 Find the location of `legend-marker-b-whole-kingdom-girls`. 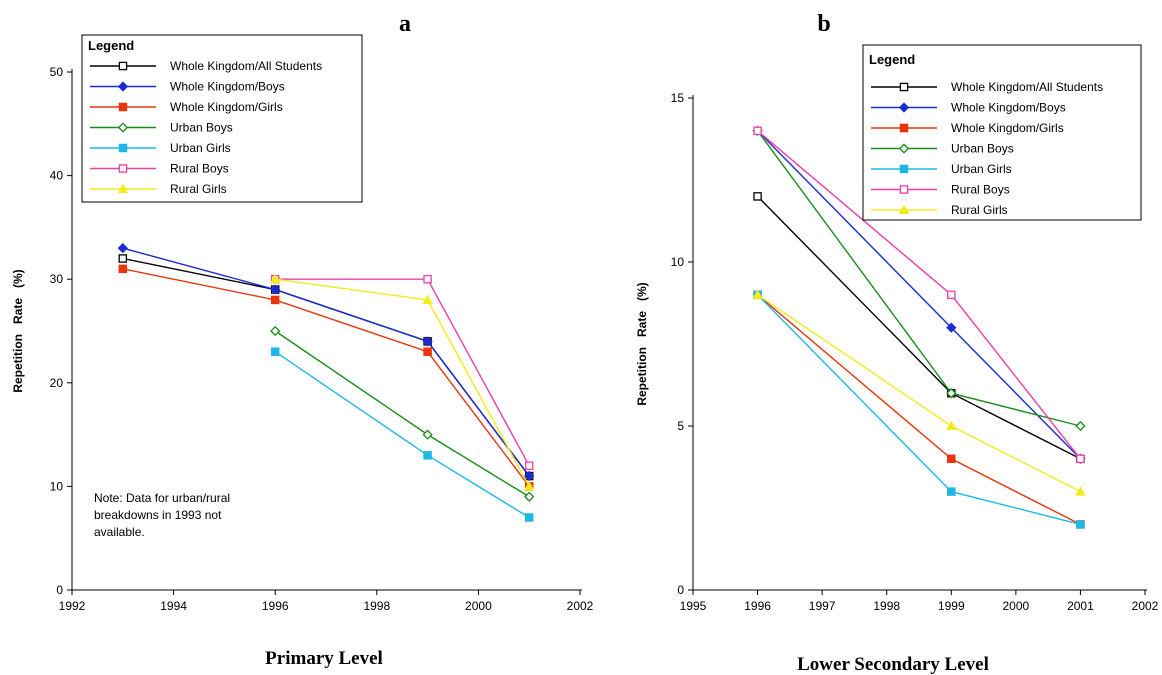

legend-marker-b-whole-kingdom-girls is located at coordinates (904, 128).